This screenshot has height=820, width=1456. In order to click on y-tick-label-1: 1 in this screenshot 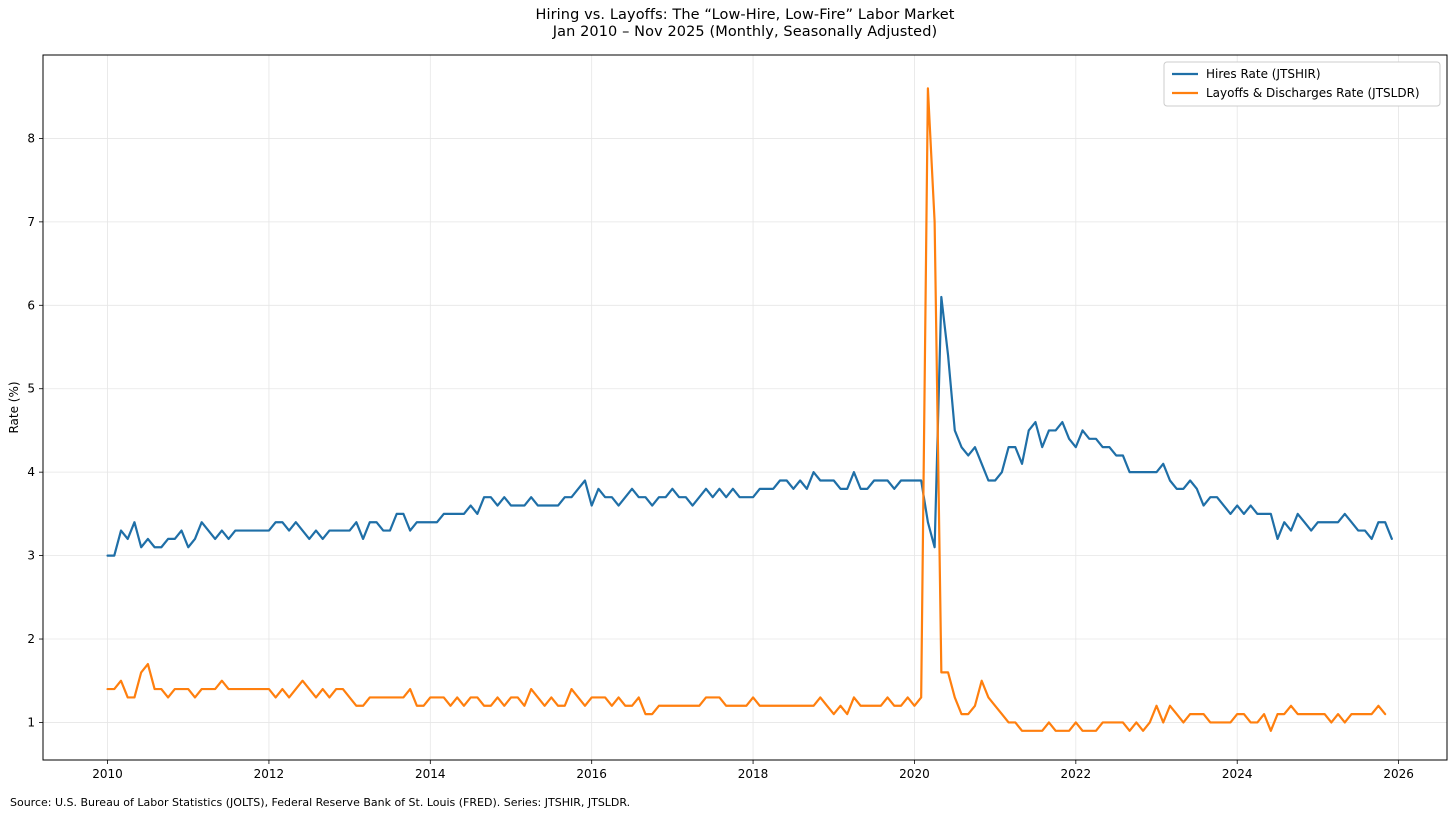, I will do `click(31, 722)`.